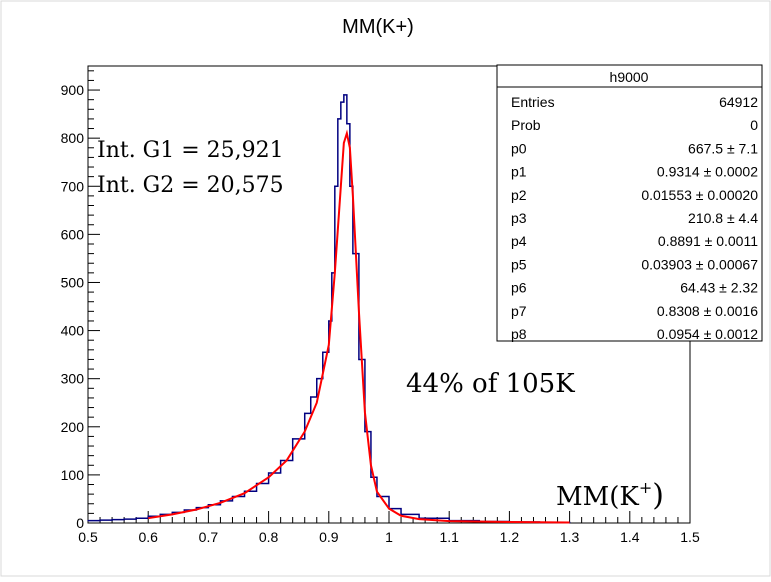  Describe the element at coordinates (490, 384) in the screenshot. I see `annotation-fraction: 44% of 105K` at that location.